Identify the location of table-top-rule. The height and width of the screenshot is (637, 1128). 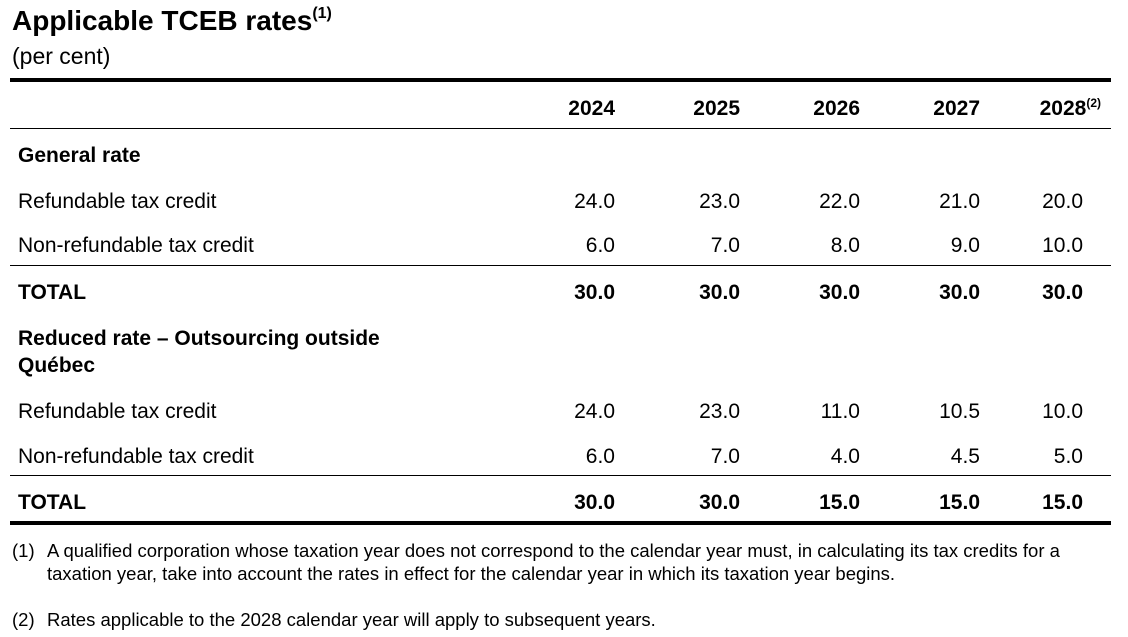
(560, 80).